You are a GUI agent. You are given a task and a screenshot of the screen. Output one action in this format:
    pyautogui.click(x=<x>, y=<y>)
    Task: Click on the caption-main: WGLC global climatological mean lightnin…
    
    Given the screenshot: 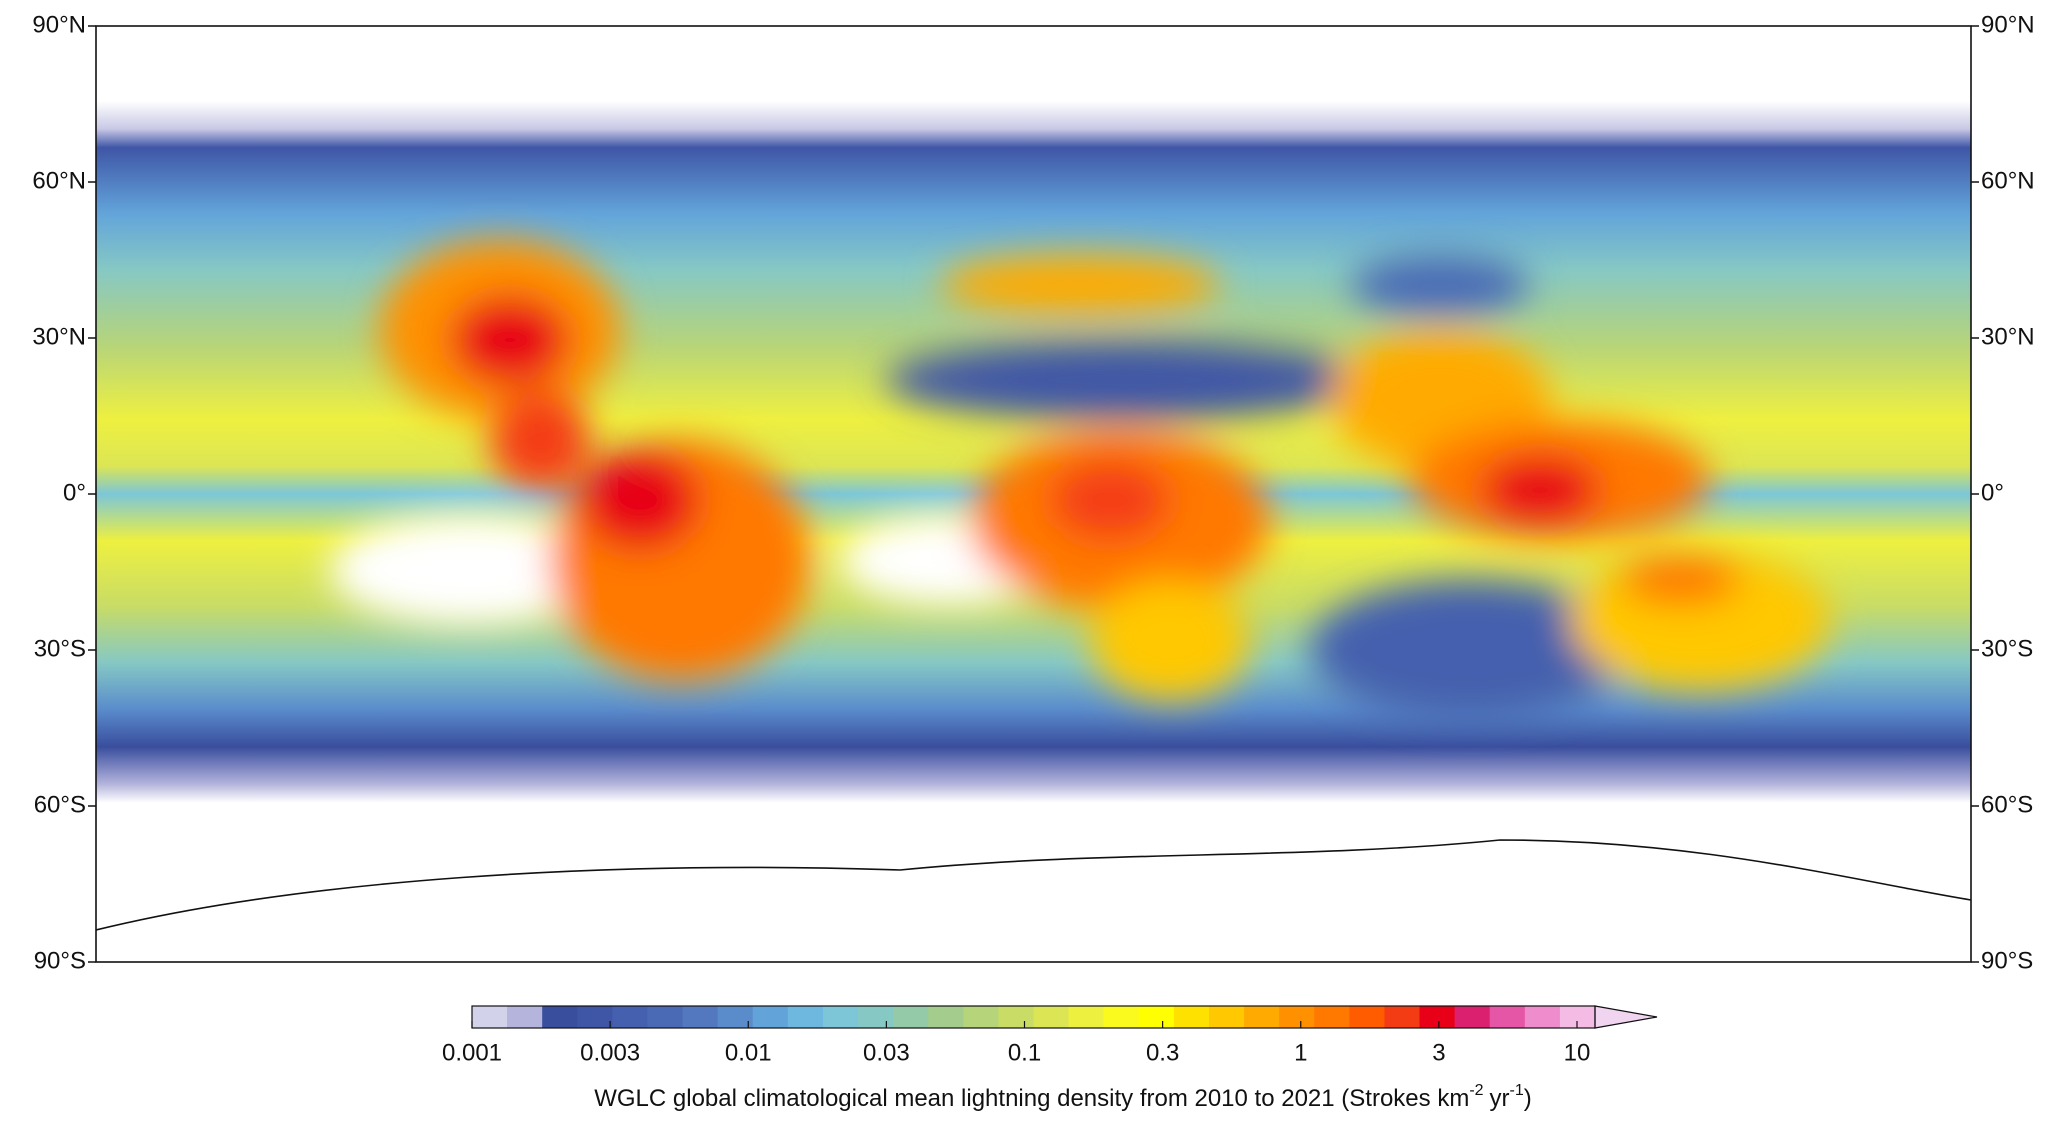 What is the action you would take?
    pyautogui.click(x=1031, y=1098)
    